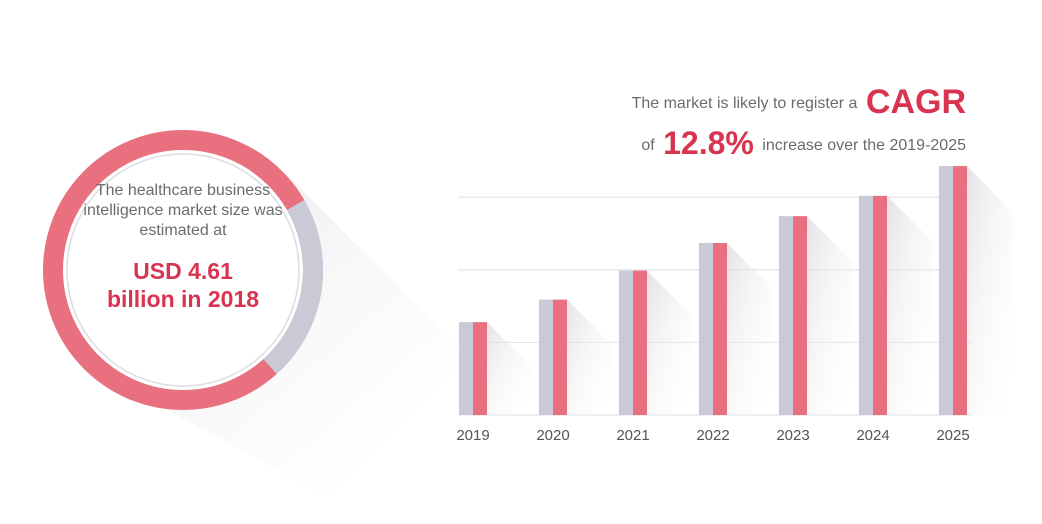  I want to click on x-tick-label: 2019, so click(472, 435).